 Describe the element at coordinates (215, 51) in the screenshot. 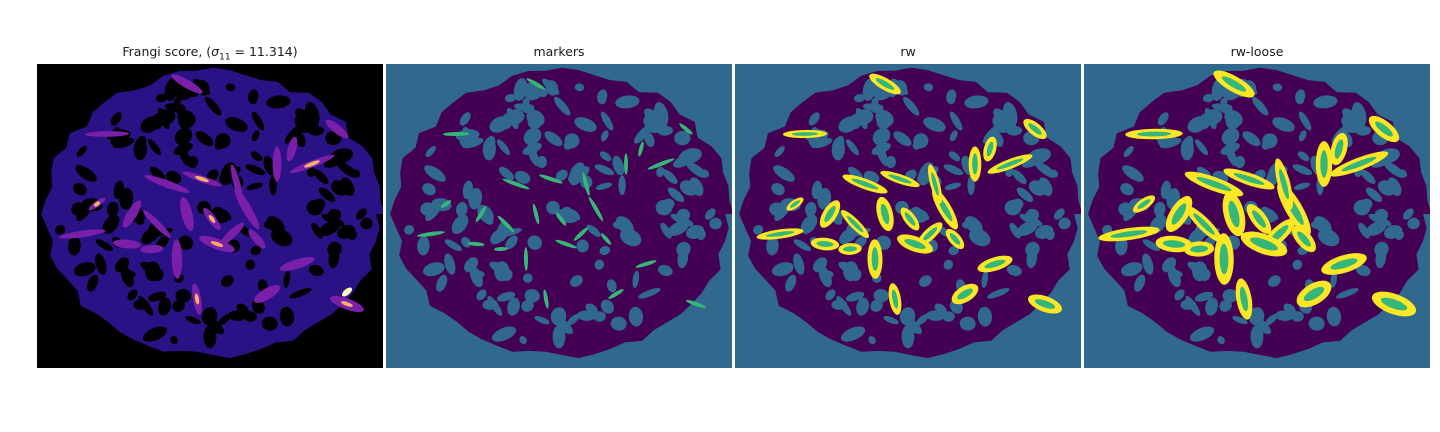

I see `title-symbol: σ` at that location.